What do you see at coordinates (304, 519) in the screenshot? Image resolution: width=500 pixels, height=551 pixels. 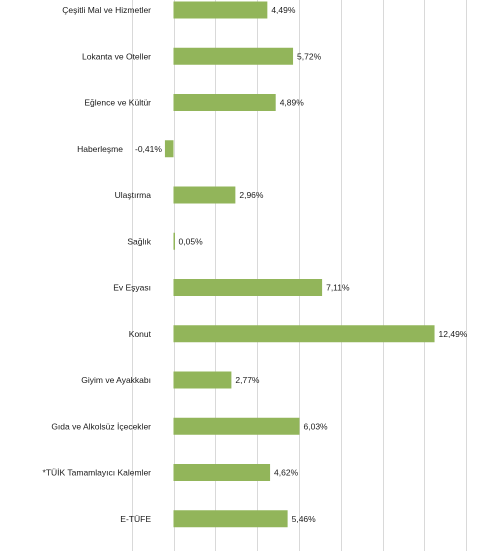 I see `data-label: 5,46%` at bounding box center [304, 519].